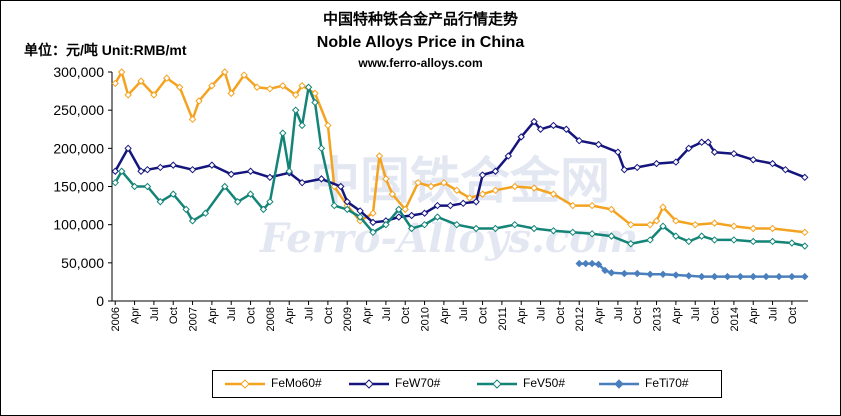 This screenshot has width=841, height=416. What do you see at coordinates (78, 148) in the screenshot?
I see `y-tick-label: 200,000` at bounding box center [78, 148].